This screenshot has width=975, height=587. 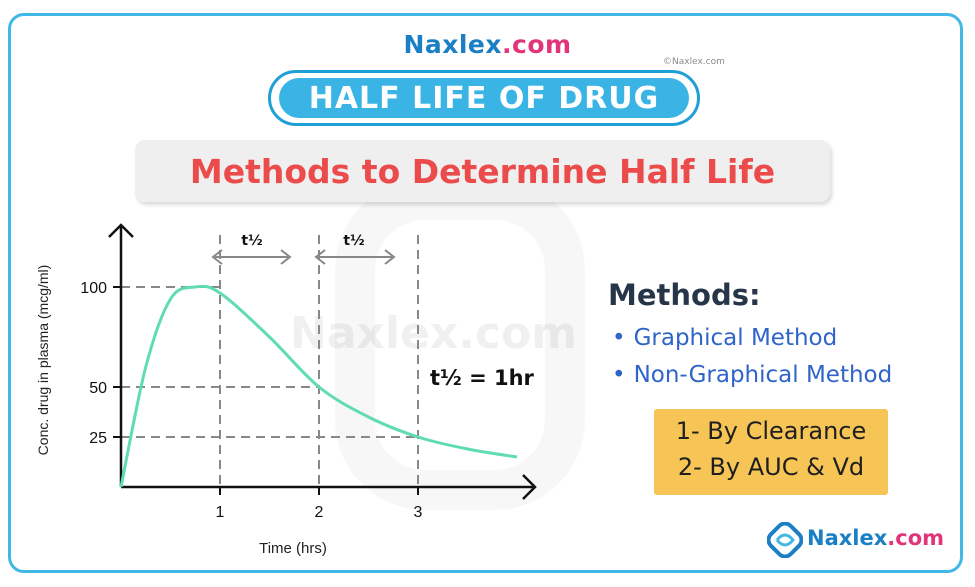 I want to click on footer-brand: Naxlex.com, so click(x=875, y=538).